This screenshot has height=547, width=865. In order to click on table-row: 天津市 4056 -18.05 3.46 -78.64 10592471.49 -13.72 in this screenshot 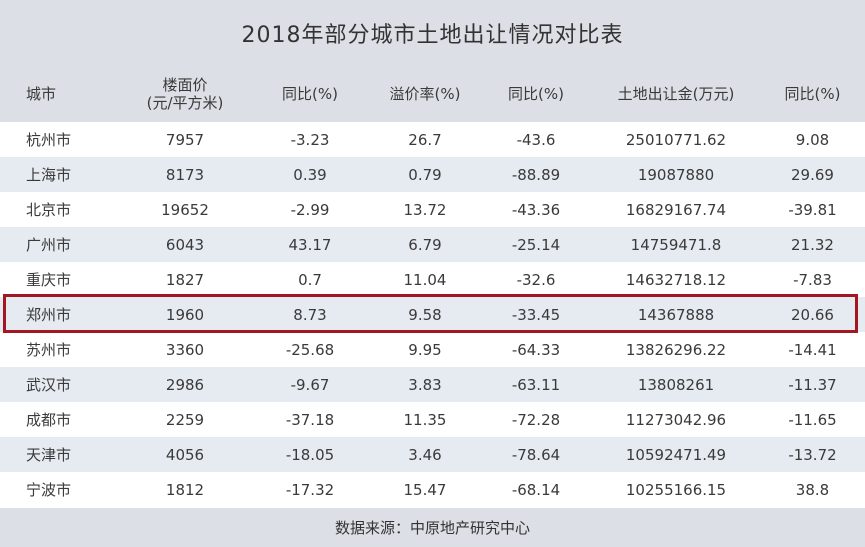, I will do `click(432, 454)`.